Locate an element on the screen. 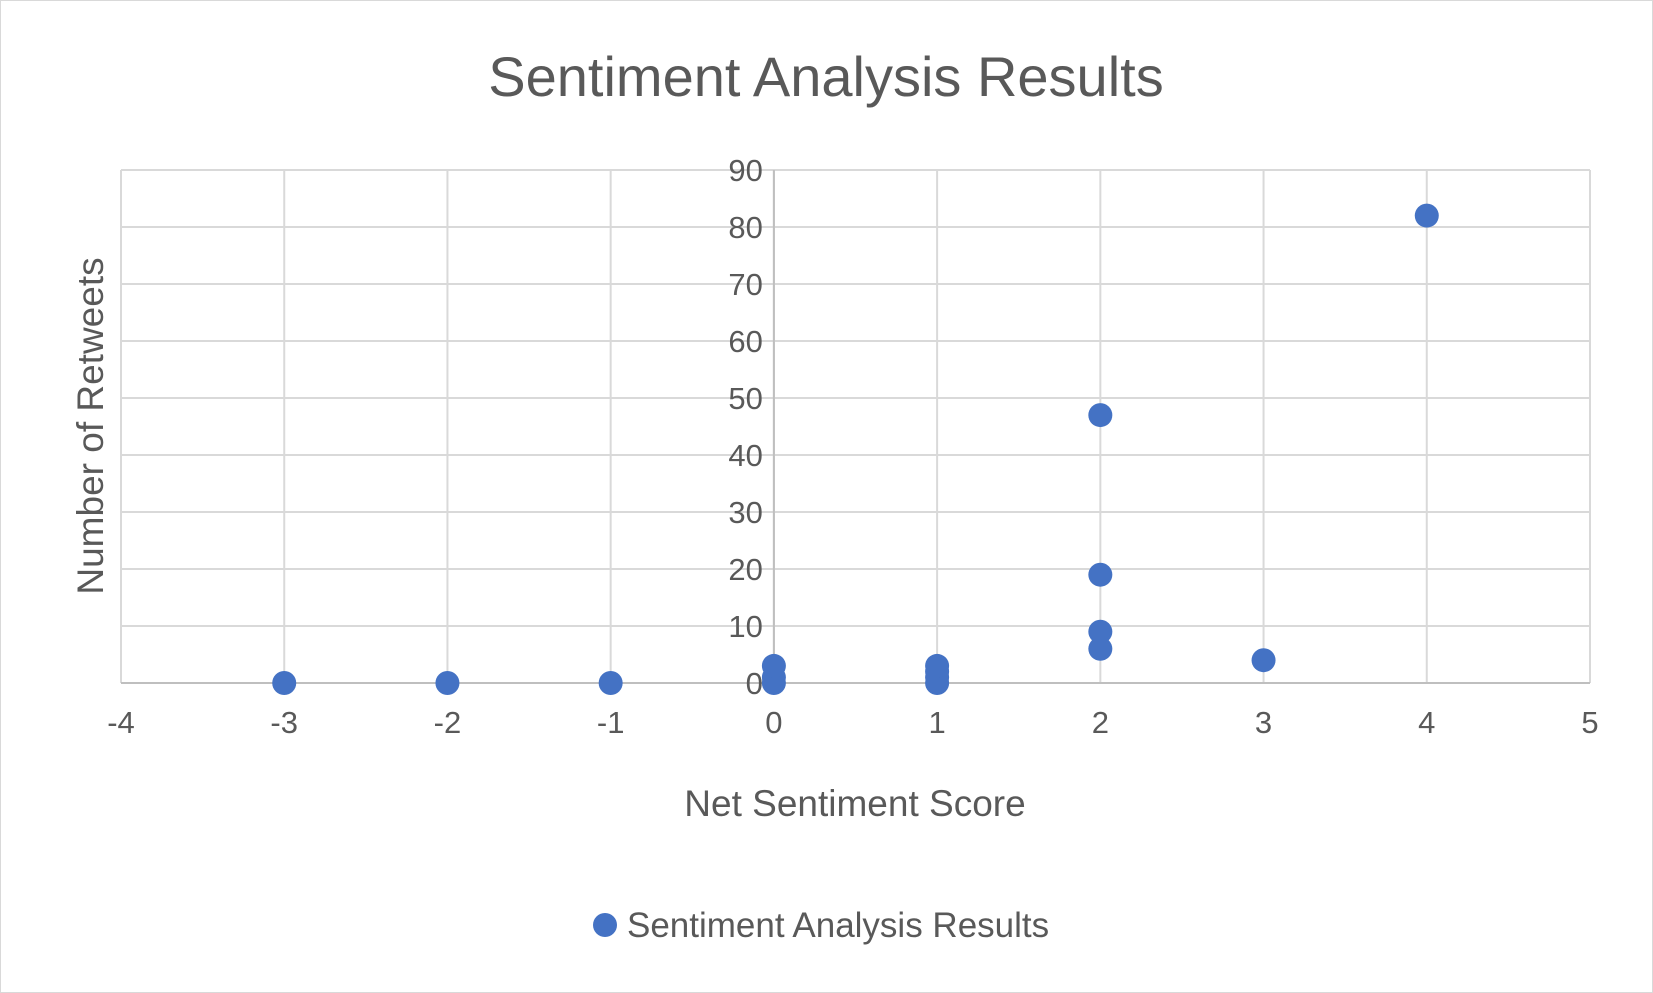 The image size is (1653, 993). x-tick-label: 2 is located at coordinates (1100, 722).